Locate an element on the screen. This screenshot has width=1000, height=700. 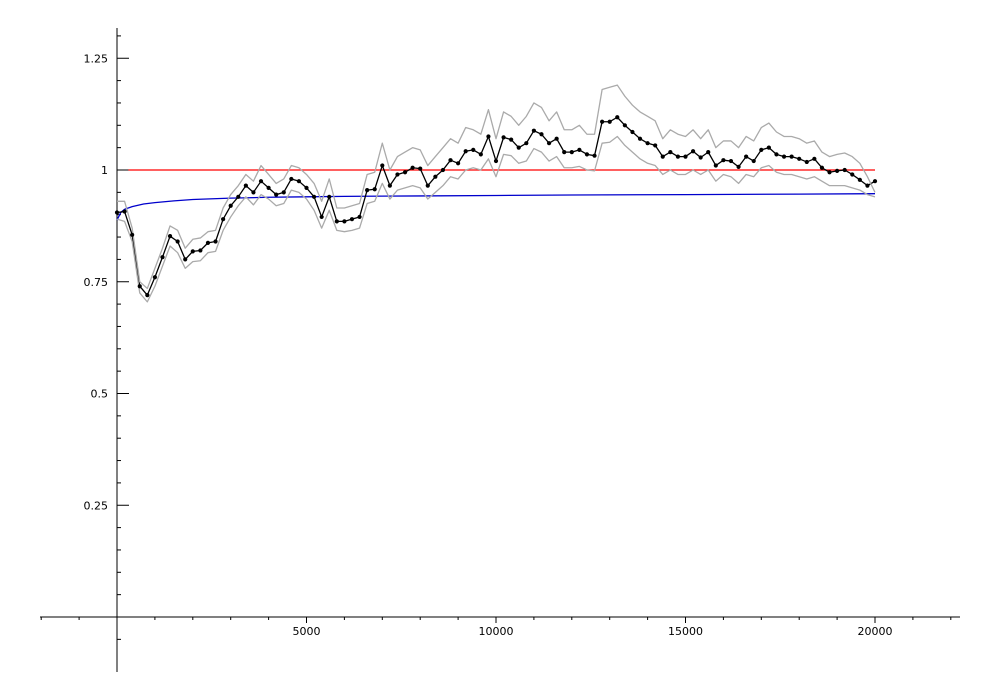
y-tick-label: 0.75 is located at coordinates (96, 282).